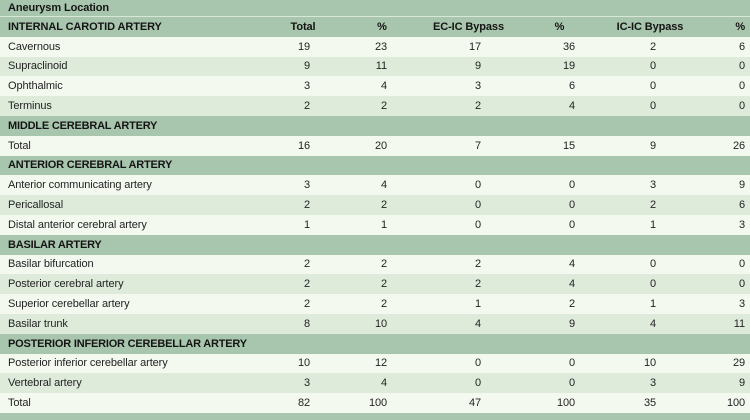  I want to click on table-row: Vertebral artery 3 4 0 0 3 9, so click(375, 383).